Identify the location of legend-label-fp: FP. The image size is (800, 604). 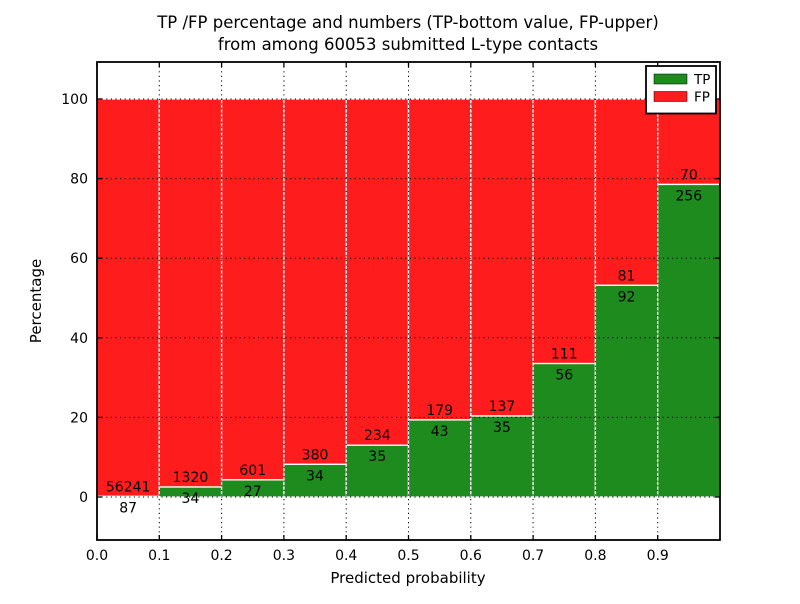
(702, 98).